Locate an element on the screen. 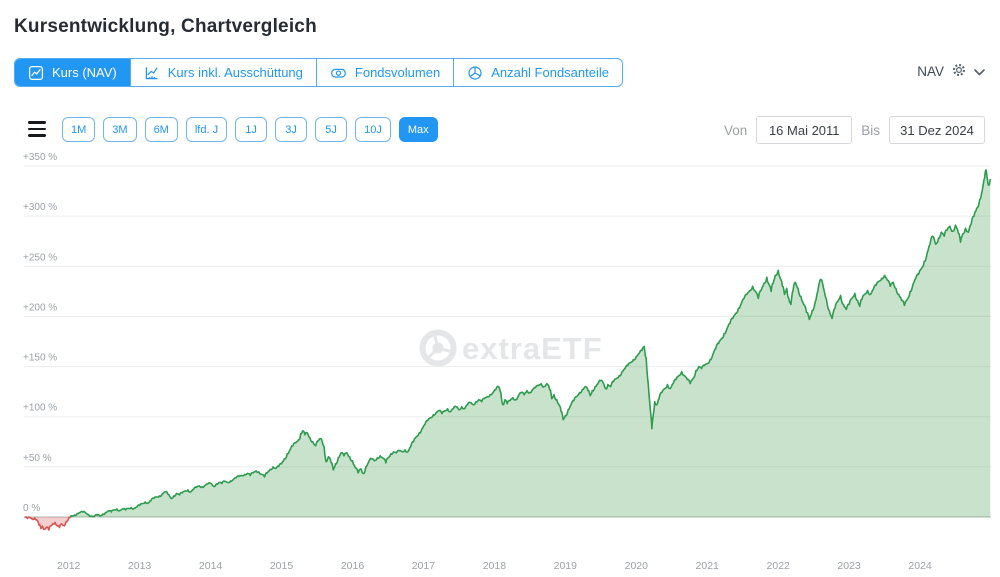  y-axis-label: +200 % is located at coordinates (40, 307).